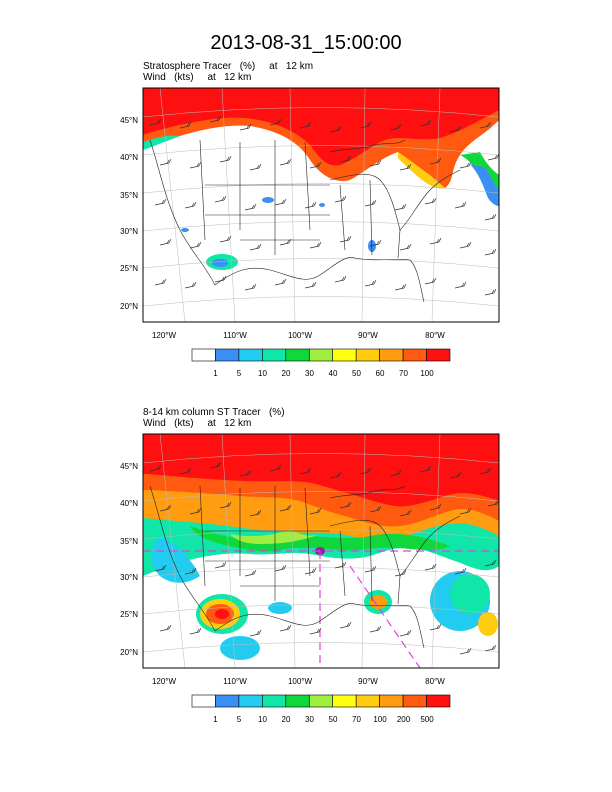 This screenshot has height=792, width=612. What do you see at coordinates (323, 719) in the screenshot?
I see `panel2-colorbar-labels: 1 5 10 20 30 50 70 100 200 500` at bounding box center [323, 719].